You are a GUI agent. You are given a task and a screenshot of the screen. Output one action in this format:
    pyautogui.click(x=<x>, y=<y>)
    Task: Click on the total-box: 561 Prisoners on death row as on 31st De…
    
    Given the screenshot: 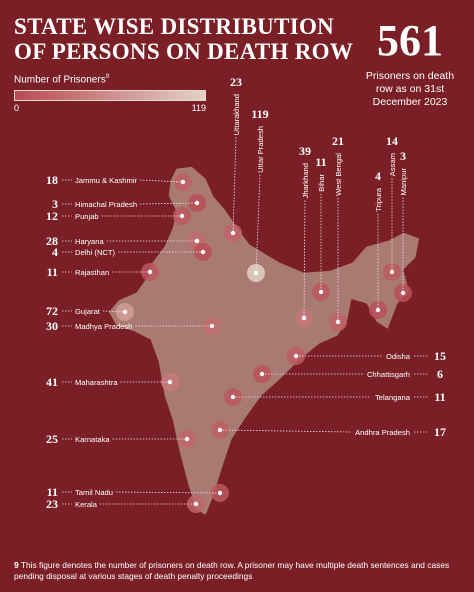 What is the action you would take?
    pyautogui.click(x=410, y=63)
    